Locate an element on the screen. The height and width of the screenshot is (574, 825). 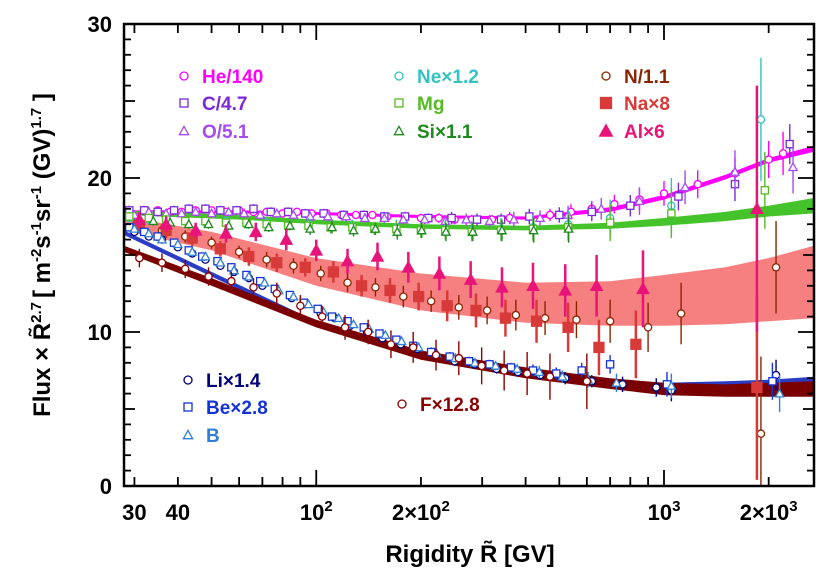
x-tick-label: 40 is located at coordinates (178, 512).